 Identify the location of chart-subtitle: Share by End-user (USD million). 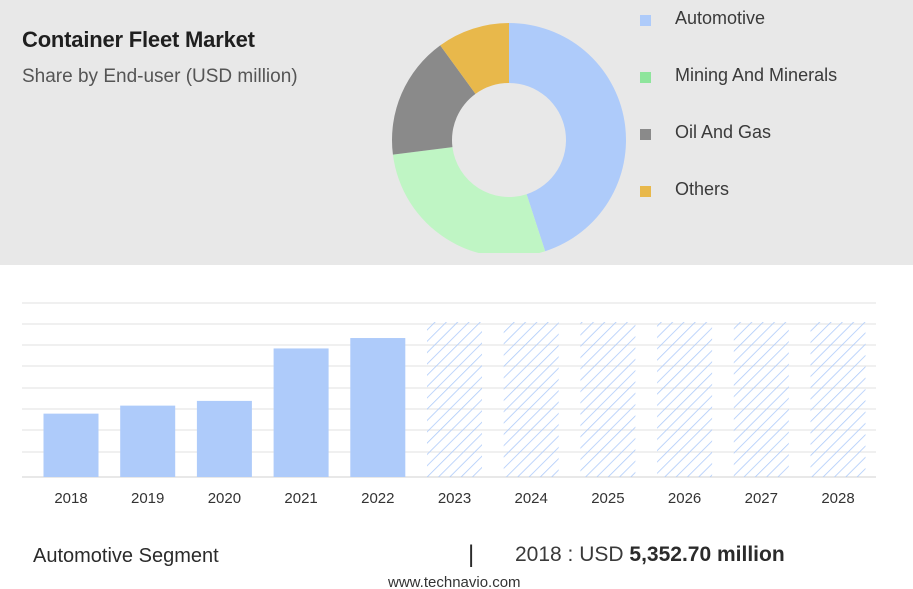
(160, 76).